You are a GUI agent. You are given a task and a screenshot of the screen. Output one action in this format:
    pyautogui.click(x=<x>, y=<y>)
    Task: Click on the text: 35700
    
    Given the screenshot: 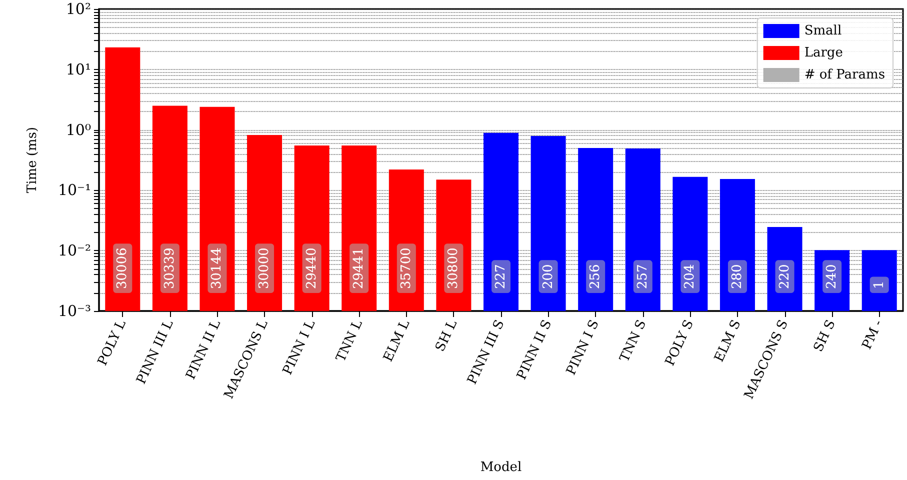 What is the action you would take?
    pyautogui.click(x=406, y=268)
    